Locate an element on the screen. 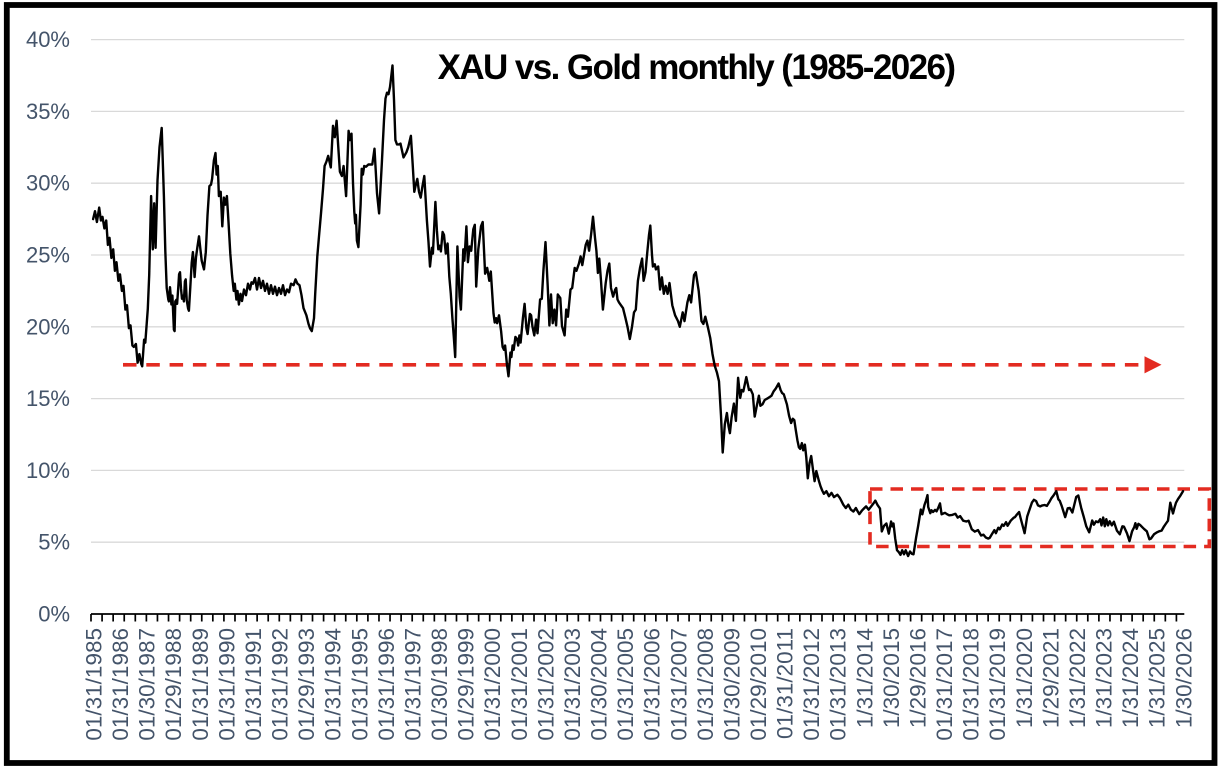 The image size is (1222, 770). svg-text: 1/29/2016 is located at coordinates (918, 678).